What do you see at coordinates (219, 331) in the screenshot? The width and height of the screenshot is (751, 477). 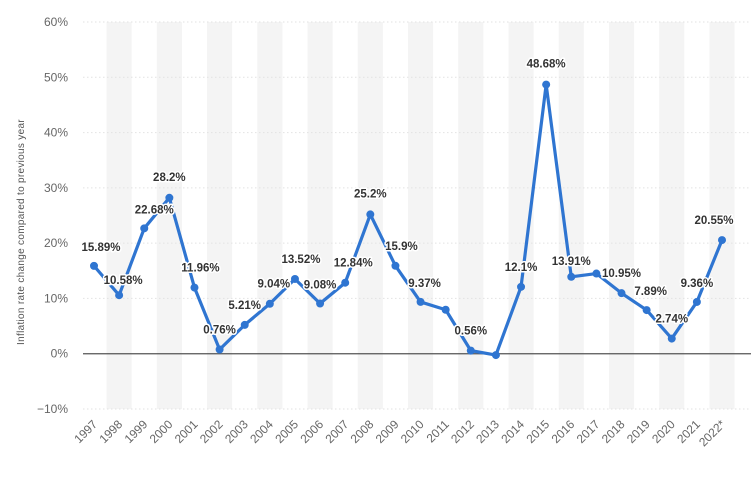 I see `data-label: 0.76%` at bounding box center [219, 331].